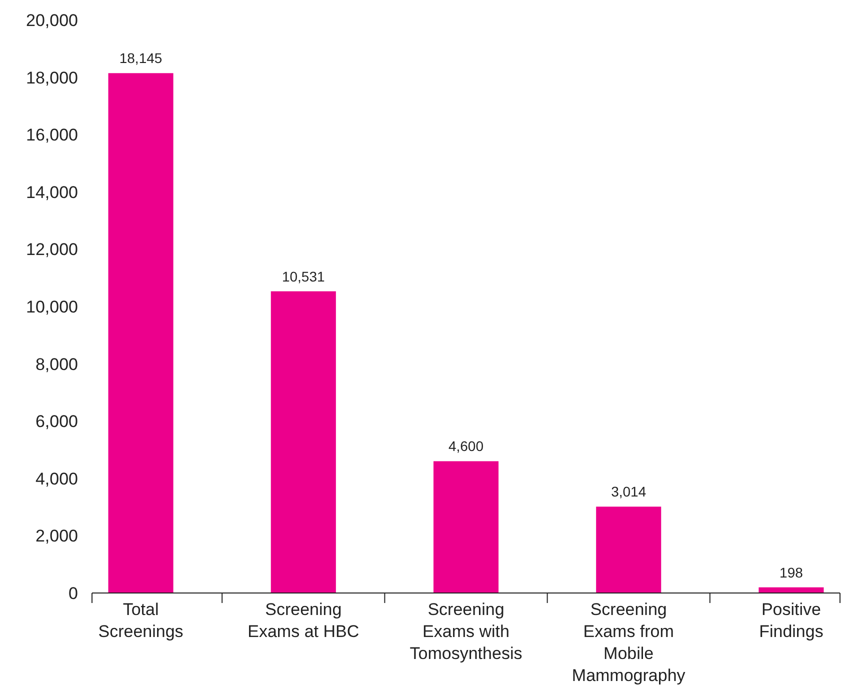 The height and width of the screenshot is (694, 849). I want to click on x-tick-label: Screening Exams from Mobile Mammography, so click(629, 642).